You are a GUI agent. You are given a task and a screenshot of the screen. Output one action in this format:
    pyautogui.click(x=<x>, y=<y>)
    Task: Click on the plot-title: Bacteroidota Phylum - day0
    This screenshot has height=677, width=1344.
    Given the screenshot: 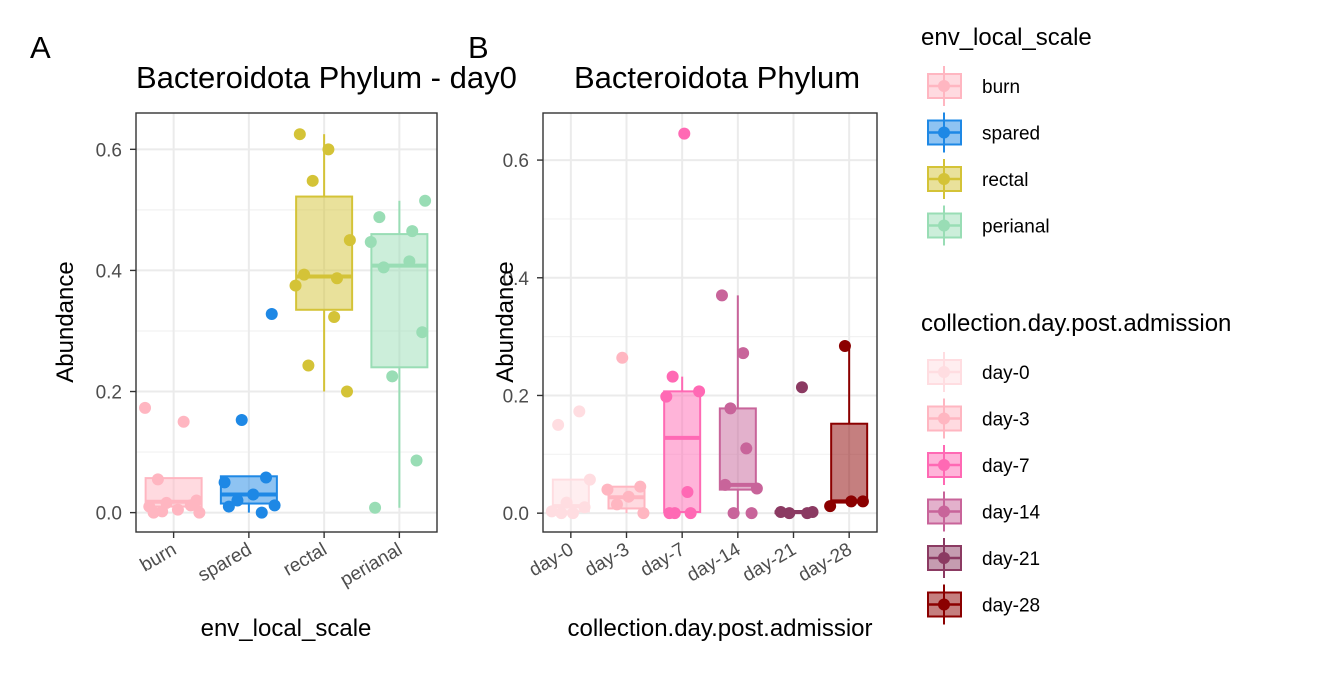 What is the action you would take?
    pyautogui.click(x=326, y=77)
    